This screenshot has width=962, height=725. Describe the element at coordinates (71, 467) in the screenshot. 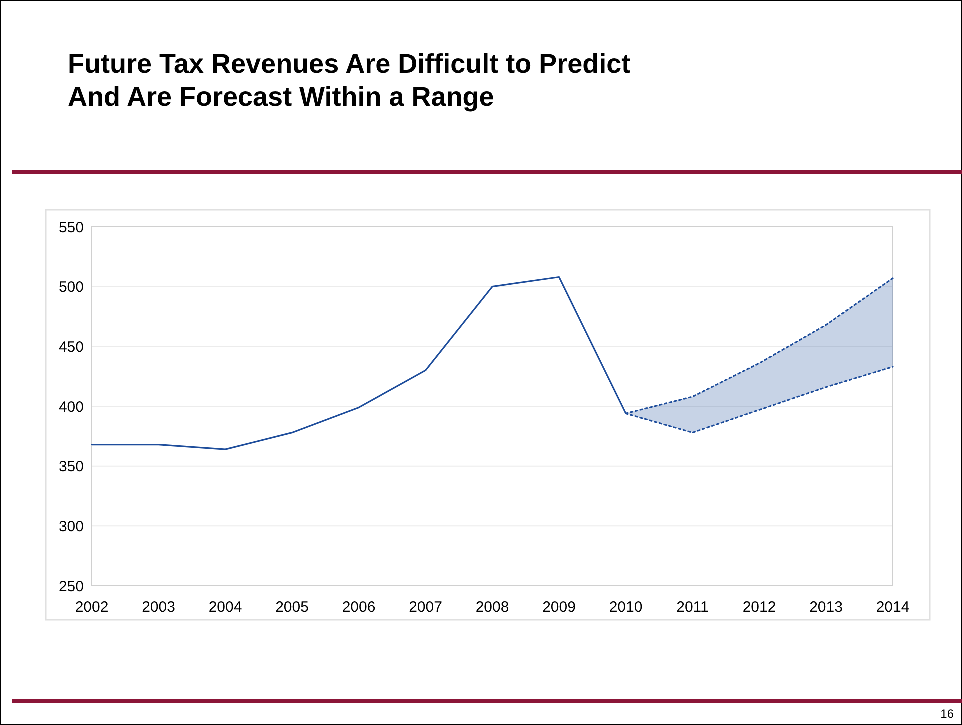

I see `y-tick-label: 350` at that location.